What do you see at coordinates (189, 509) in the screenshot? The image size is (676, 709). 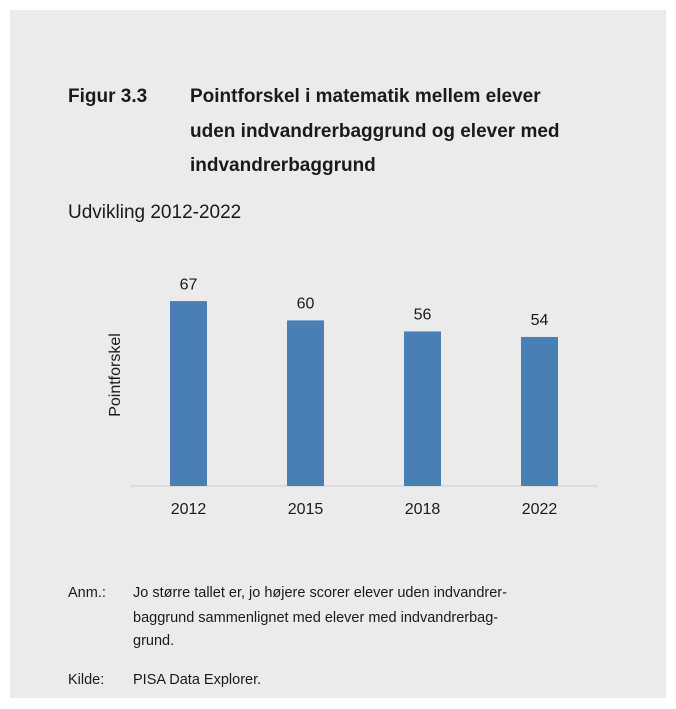 I see `x-tick-label: 2012` at bounding box center [189, 509].